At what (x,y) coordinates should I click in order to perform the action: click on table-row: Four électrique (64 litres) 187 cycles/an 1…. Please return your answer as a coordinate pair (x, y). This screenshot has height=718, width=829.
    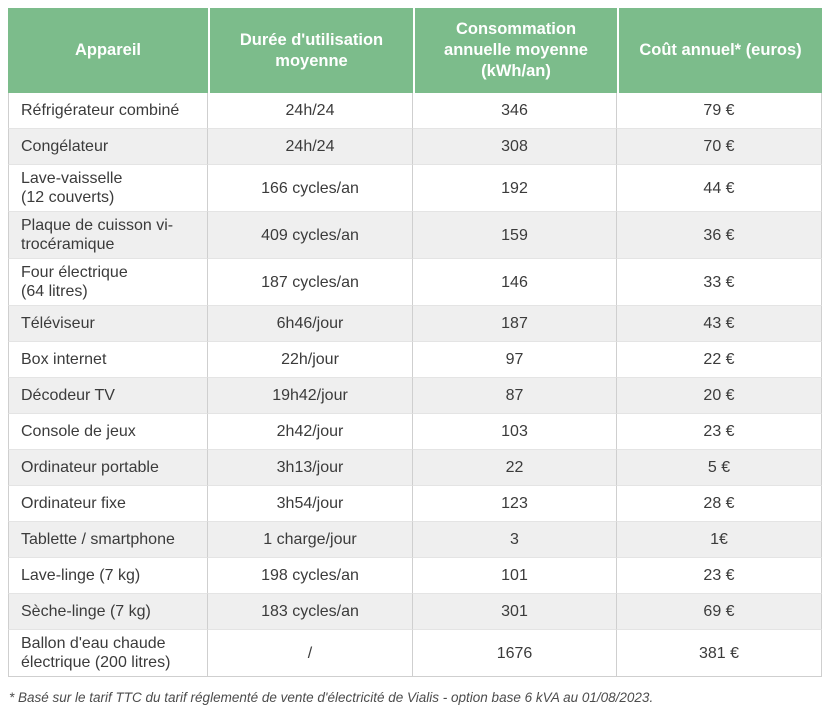
    Looking at the image, I should click on (415, 281).